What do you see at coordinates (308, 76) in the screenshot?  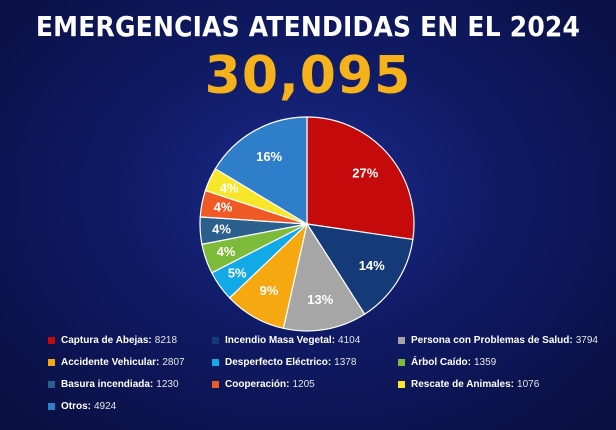 I see `total-count: 30,095` at bounding box center [308, 76].